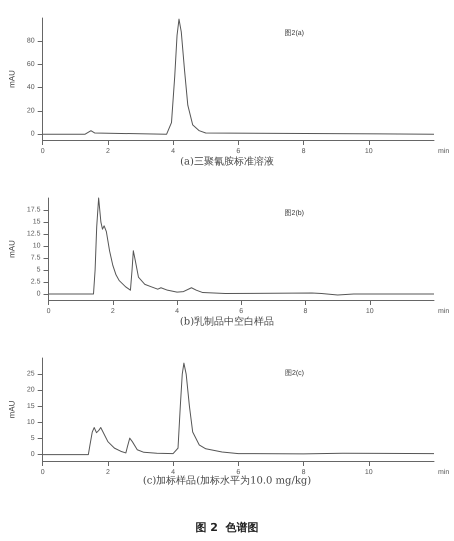  Describe the element at coordinates (227, 162) in the screenshot. I see `text: (a)三聚氰胺标准溶液` at that location.